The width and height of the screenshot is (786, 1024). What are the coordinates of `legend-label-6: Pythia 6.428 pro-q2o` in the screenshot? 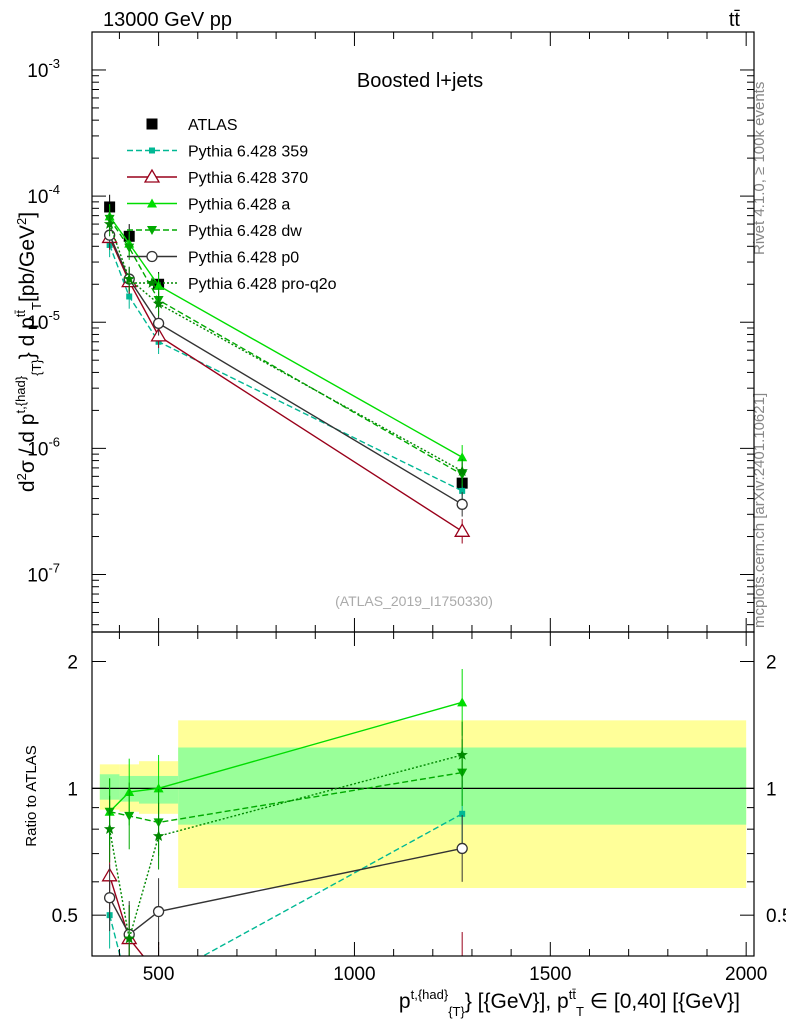 It's located at (262, 284).